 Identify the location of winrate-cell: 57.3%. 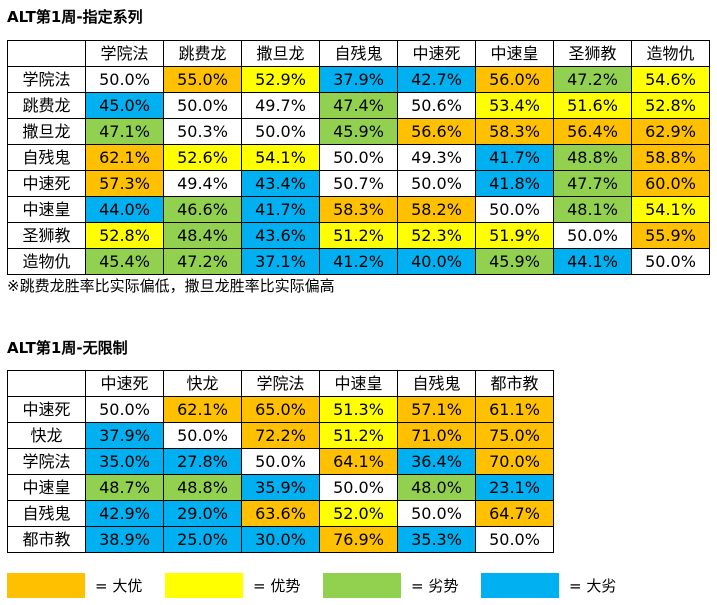
(124, 183).